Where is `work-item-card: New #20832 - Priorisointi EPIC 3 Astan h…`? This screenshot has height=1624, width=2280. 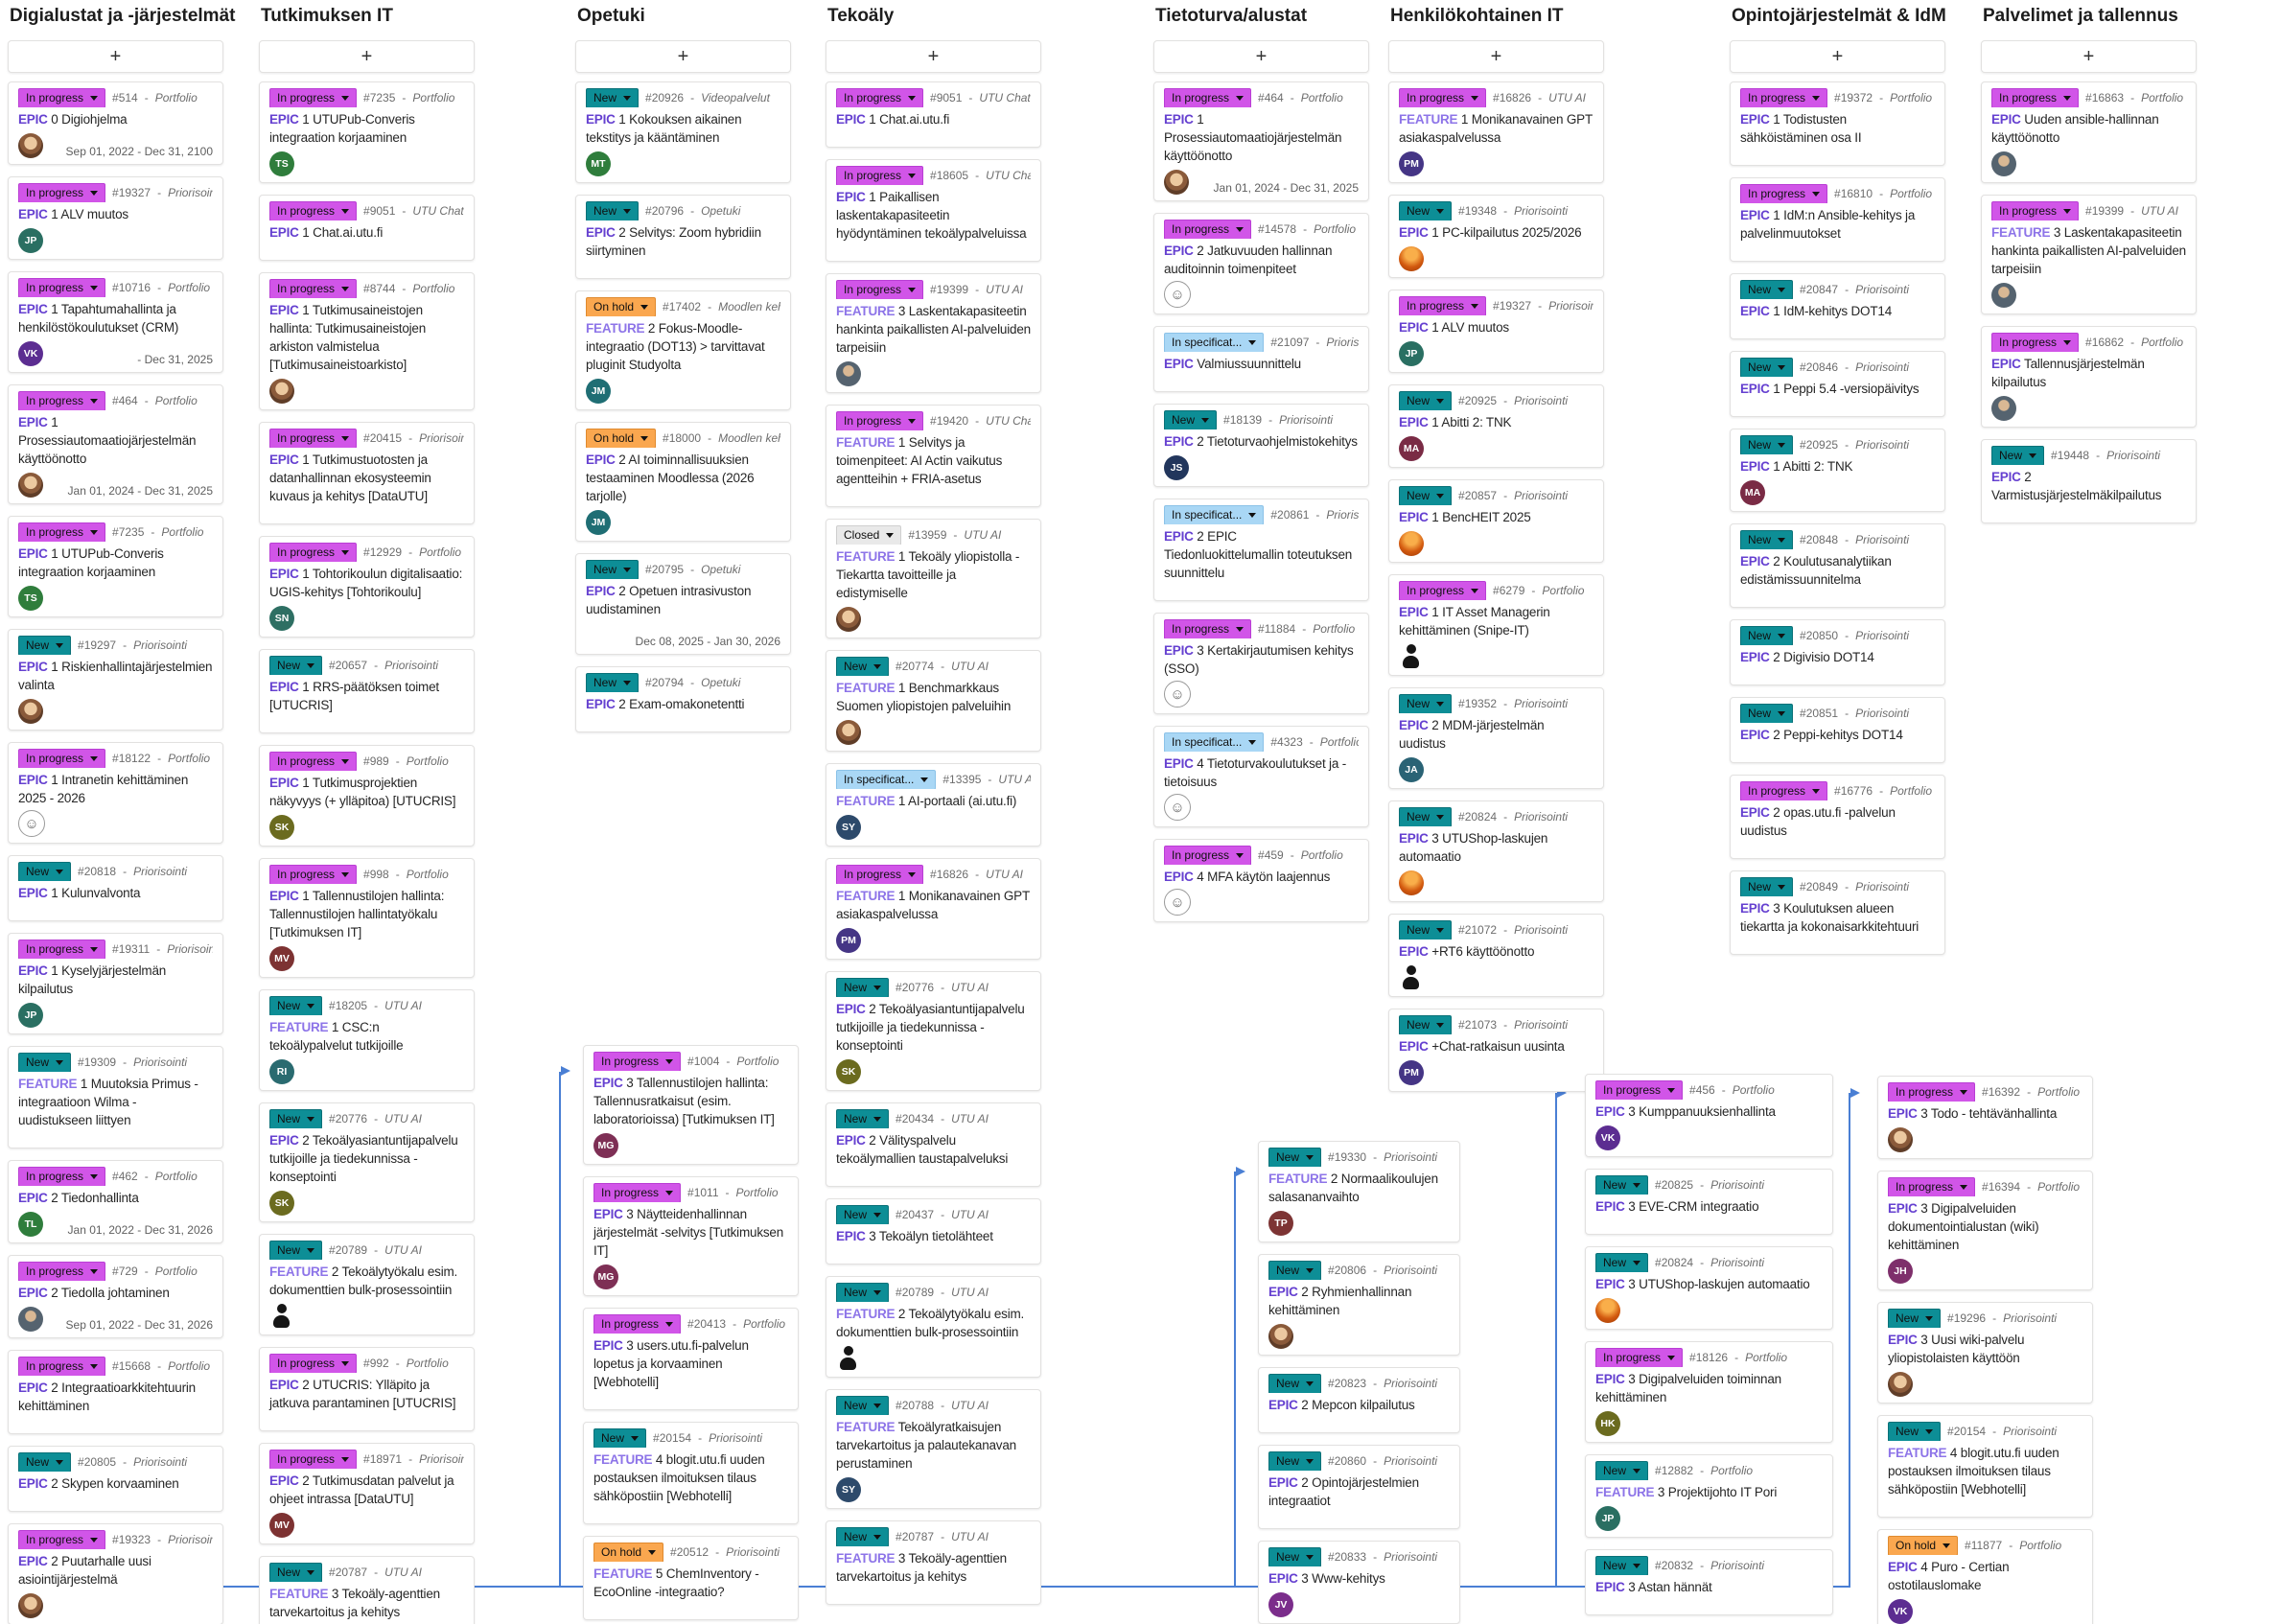
work-item-card: New #20832 - Priorisointi EPIC 3 Astan h… is located at coordinates (1709, 1582).